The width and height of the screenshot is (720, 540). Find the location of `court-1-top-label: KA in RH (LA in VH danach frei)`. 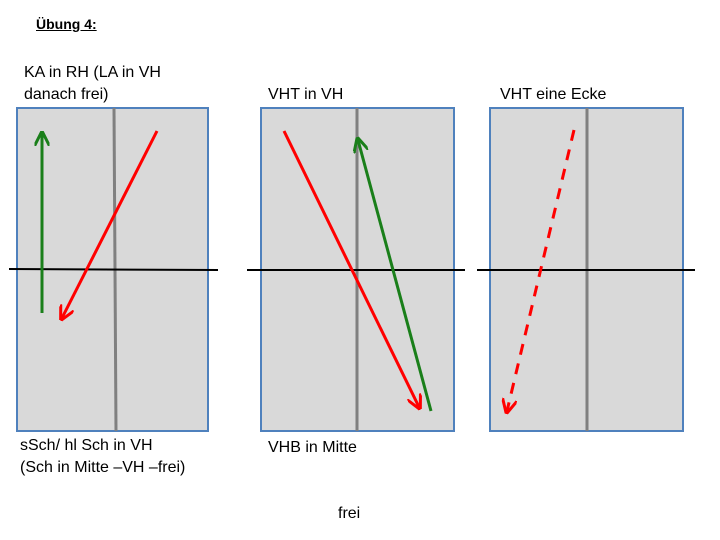

court-1-top-label: KA in RH (LA in VH danach frei) is located at coordinates (92, 84).